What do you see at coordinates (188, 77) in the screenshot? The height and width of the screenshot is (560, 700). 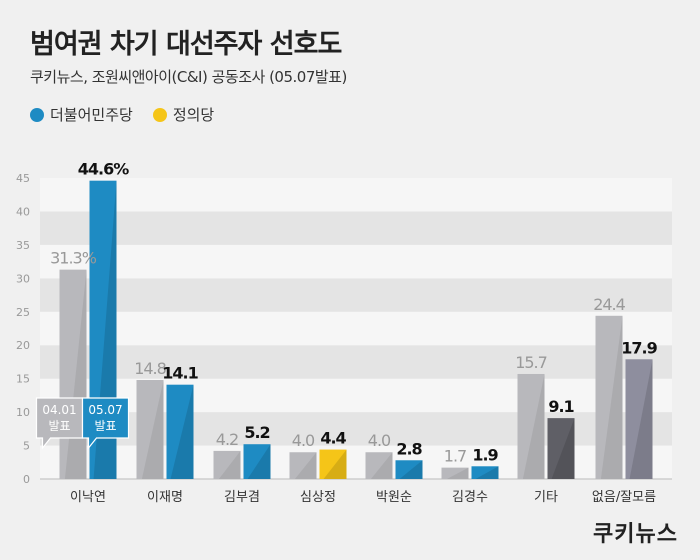 I see `chart-subtitle: 쿠키뉴스, 조원씨앤아이(C&I) 공동조사 (05.07발표)` at bounding box center [188, 77].